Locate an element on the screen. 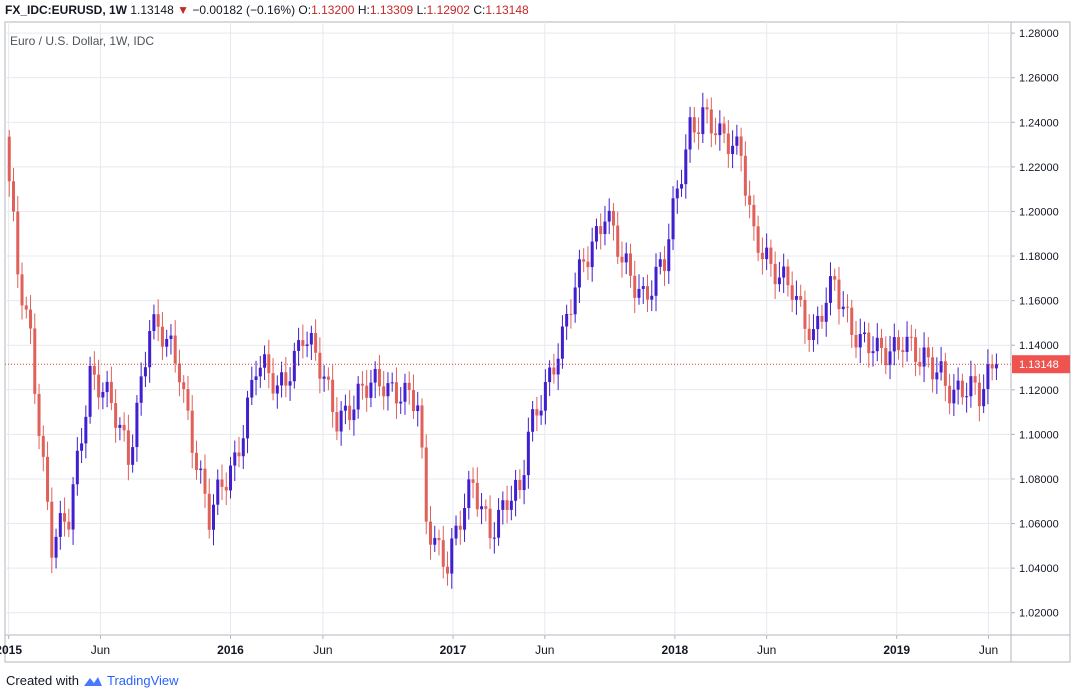 This screenshot has height=691, width=1078. x-tick-label: 2018 is located at coordinates (675, 650).